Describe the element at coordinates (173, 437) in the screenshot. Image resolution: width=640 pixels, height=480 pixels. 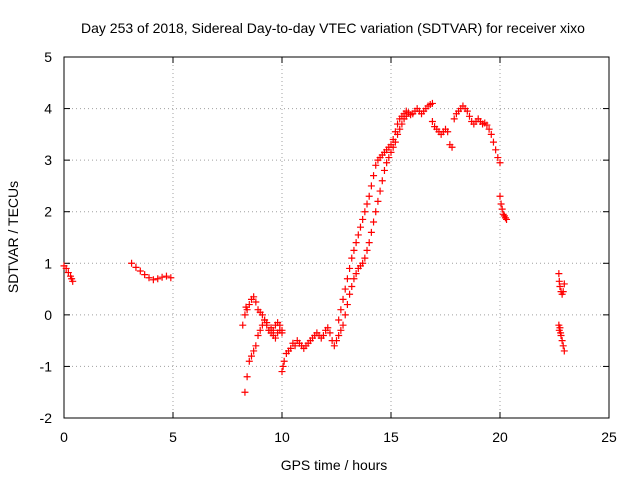
I see `x-tick-label: 5` at that location.